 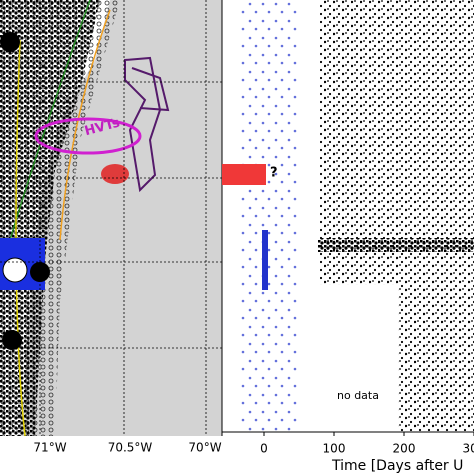 What do you see at coordinates (204, 448) in the screenshot?
I see `map-tick-label: 70°W` at bounding box center [204, 448].